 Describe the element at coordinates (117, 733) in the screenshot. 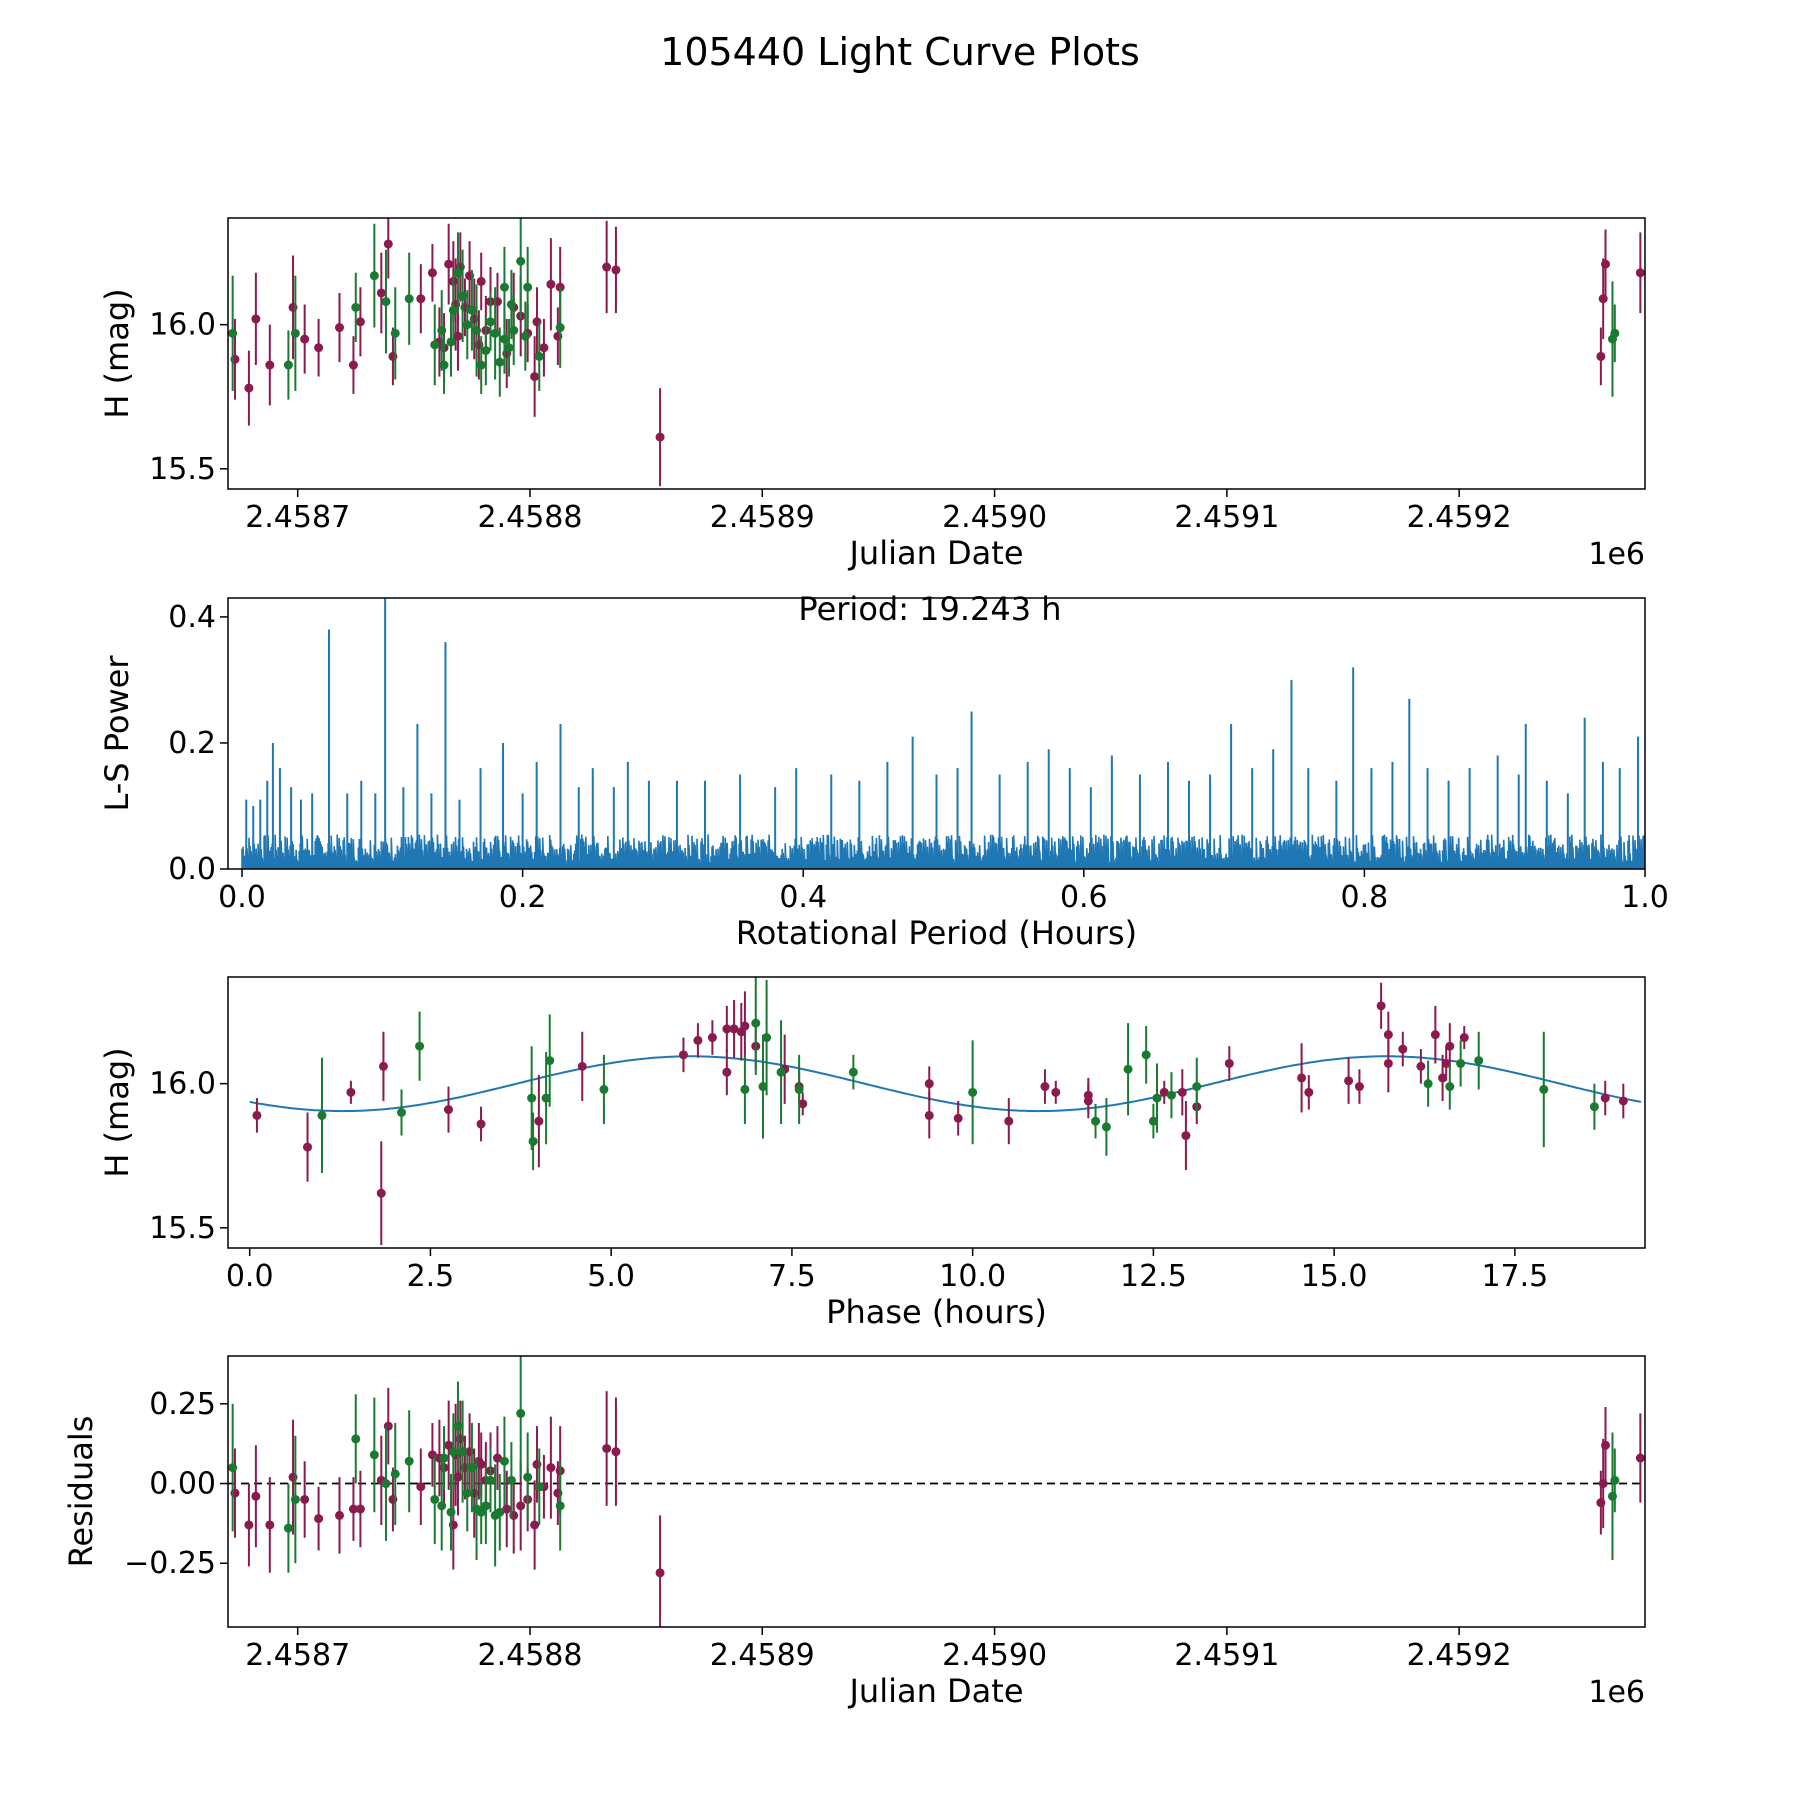

I see `y-axis-label: L-S Power` at that location.